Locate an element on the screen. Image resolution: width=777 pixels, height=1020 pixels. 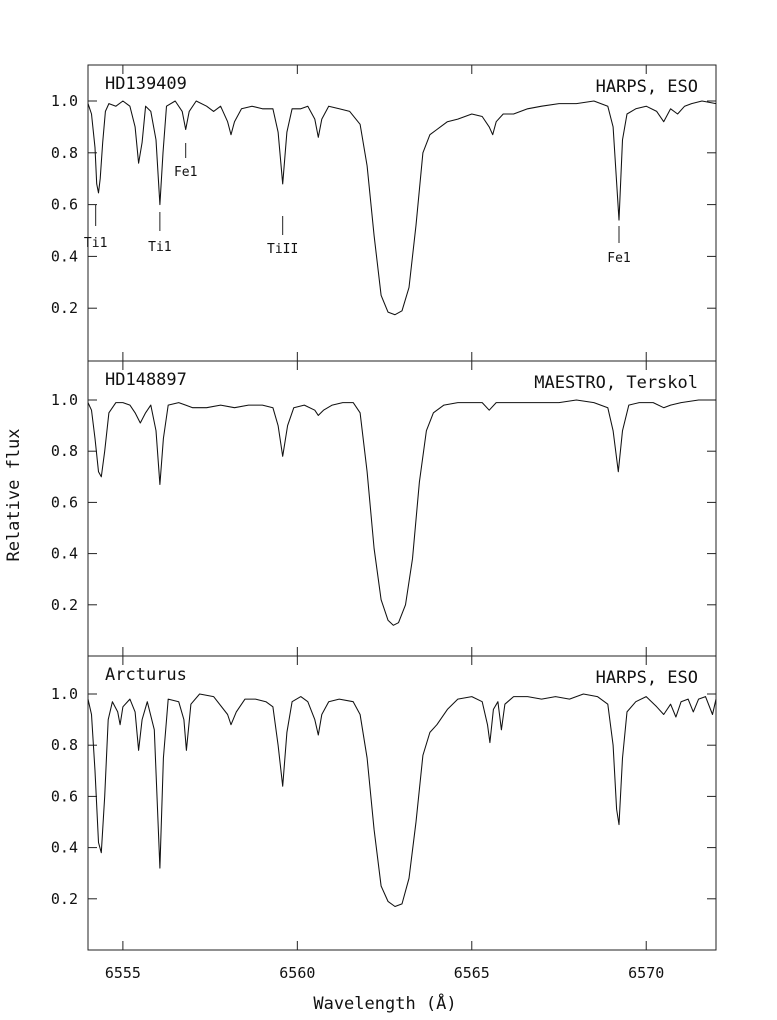
star-label: HD139409 is located at coordinates (146, 84).